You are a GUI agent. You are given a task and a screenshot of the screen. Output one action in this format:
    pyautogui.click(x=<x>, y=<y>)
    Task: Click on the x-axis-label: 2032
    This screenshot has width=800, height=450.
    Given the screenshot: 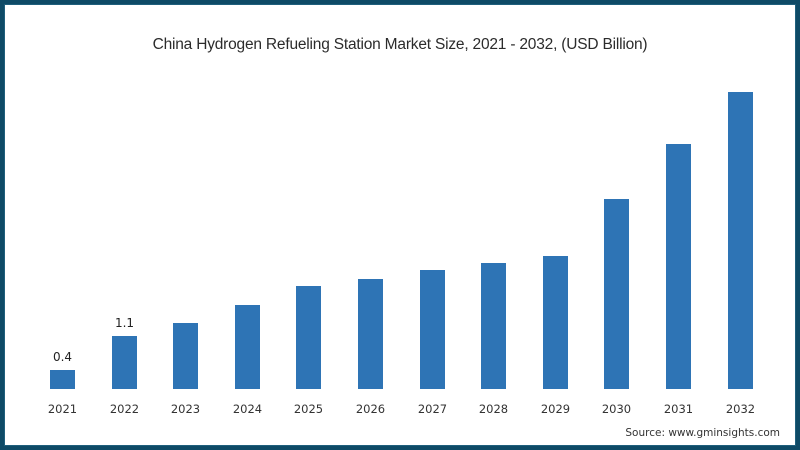 What is the action you would take?
    pyautogui.click(x=740, y=409)
    